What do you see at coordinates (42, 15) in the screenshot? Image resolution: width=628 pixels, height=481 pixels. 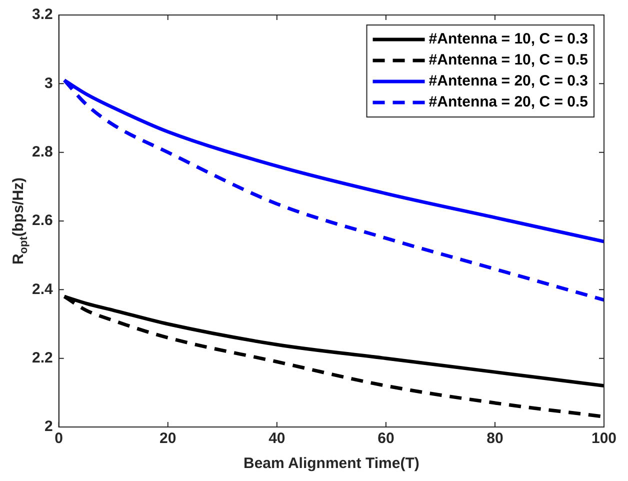 I see `y-tick-label: 3.2` at bounding box center [42, 15].